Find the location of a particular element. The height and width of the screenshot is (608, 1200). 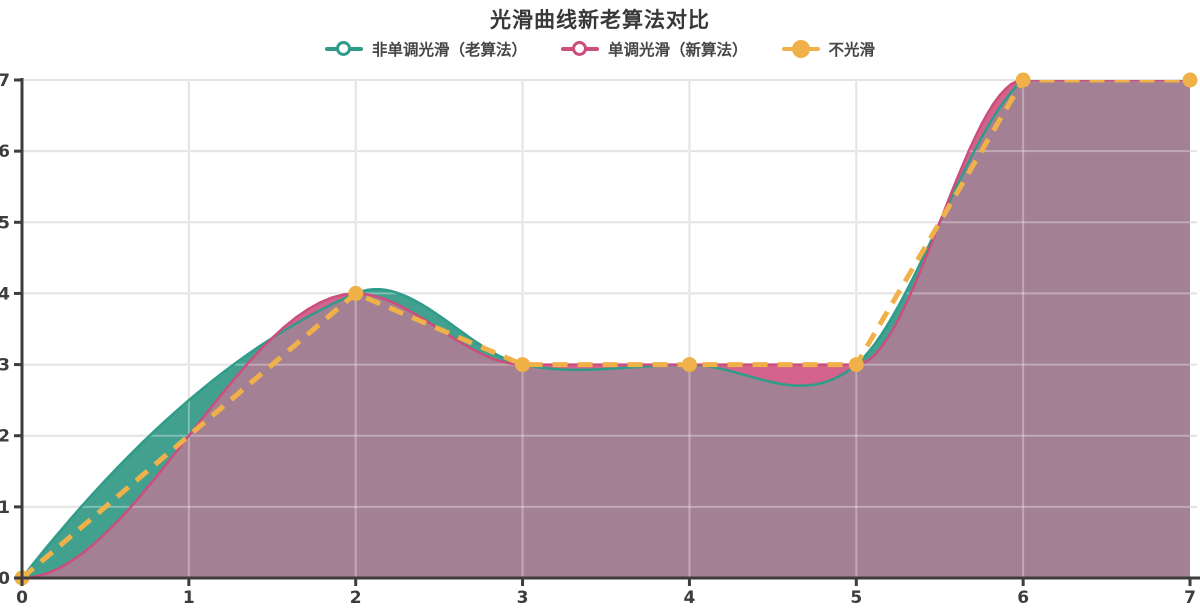

legend-marker-not-smooth is located at coordinates (800, 49).